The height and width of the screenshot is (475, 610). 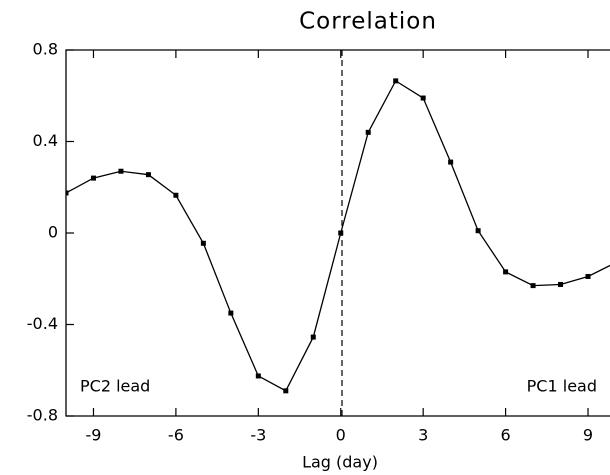 I want to click on x-tick-label: 3, so click(x=423, y=435).